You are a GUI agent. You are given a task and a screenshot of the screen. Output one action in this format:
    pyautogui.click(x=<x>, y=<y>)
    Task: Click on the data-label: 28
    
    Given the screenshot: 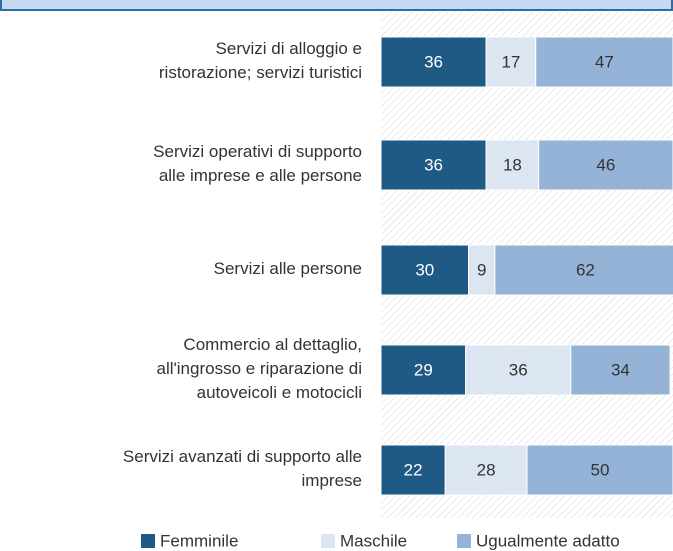 What is the action you would take?
    pyautogui.click(x=486, y=469)
    